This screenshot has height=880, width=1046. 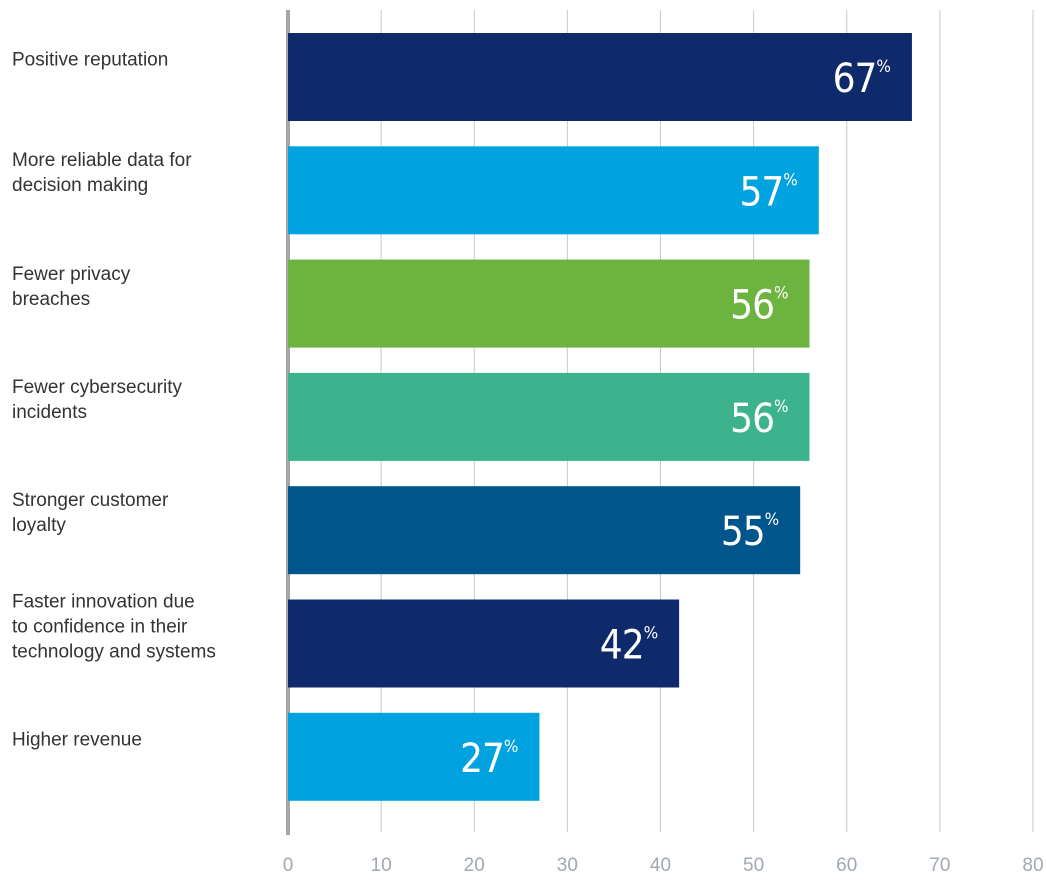 I want to click on x-tick-label: 40, so click(x=660, y=865).